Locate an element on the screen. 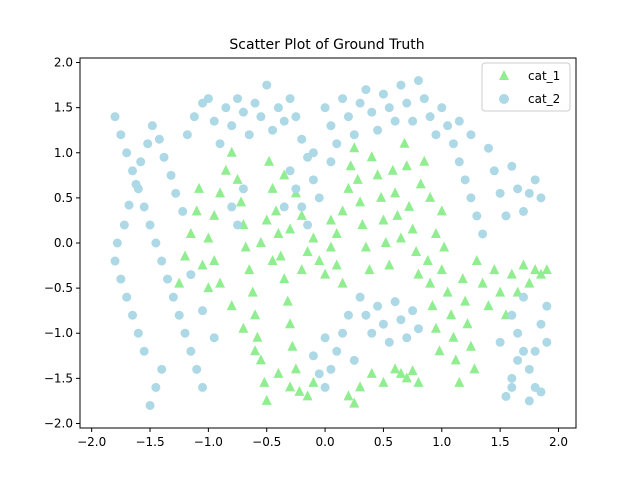 The height and width of the screenshot is (480, 640). y-tick-label: 1.0 is located at coordinates (63, 153).